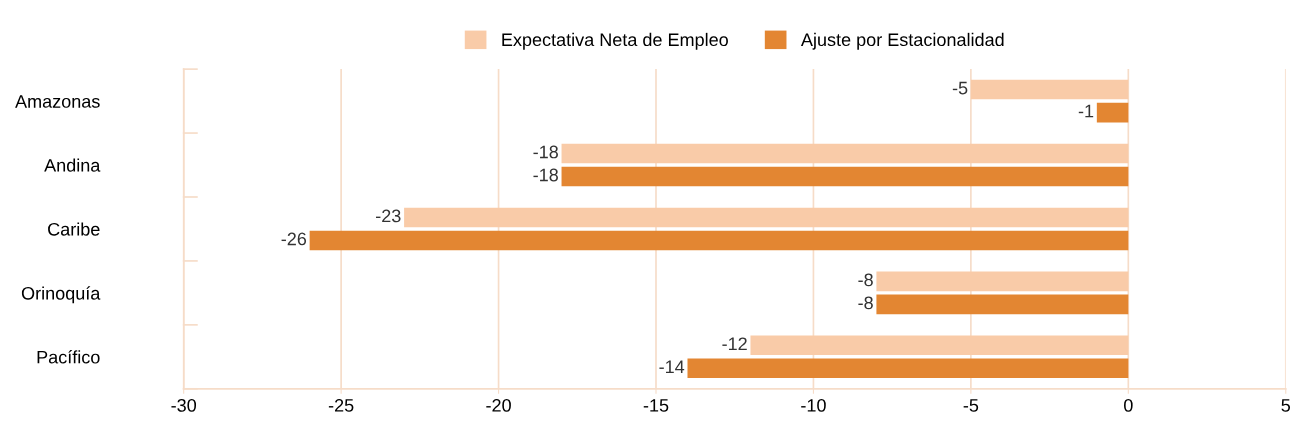 The width and height of the screenshot is (1312, 432). Describe the element at coordinates (72, 165) in the screenshot. I see `y-tick-label: Andina` at that location.